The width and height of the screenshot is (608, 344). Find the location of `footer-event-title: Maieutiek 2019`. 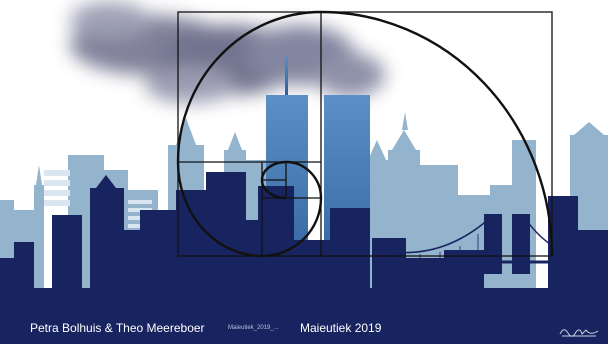

footer-event-title: Maieutiek 2019 is located at coordinates (341, 328).